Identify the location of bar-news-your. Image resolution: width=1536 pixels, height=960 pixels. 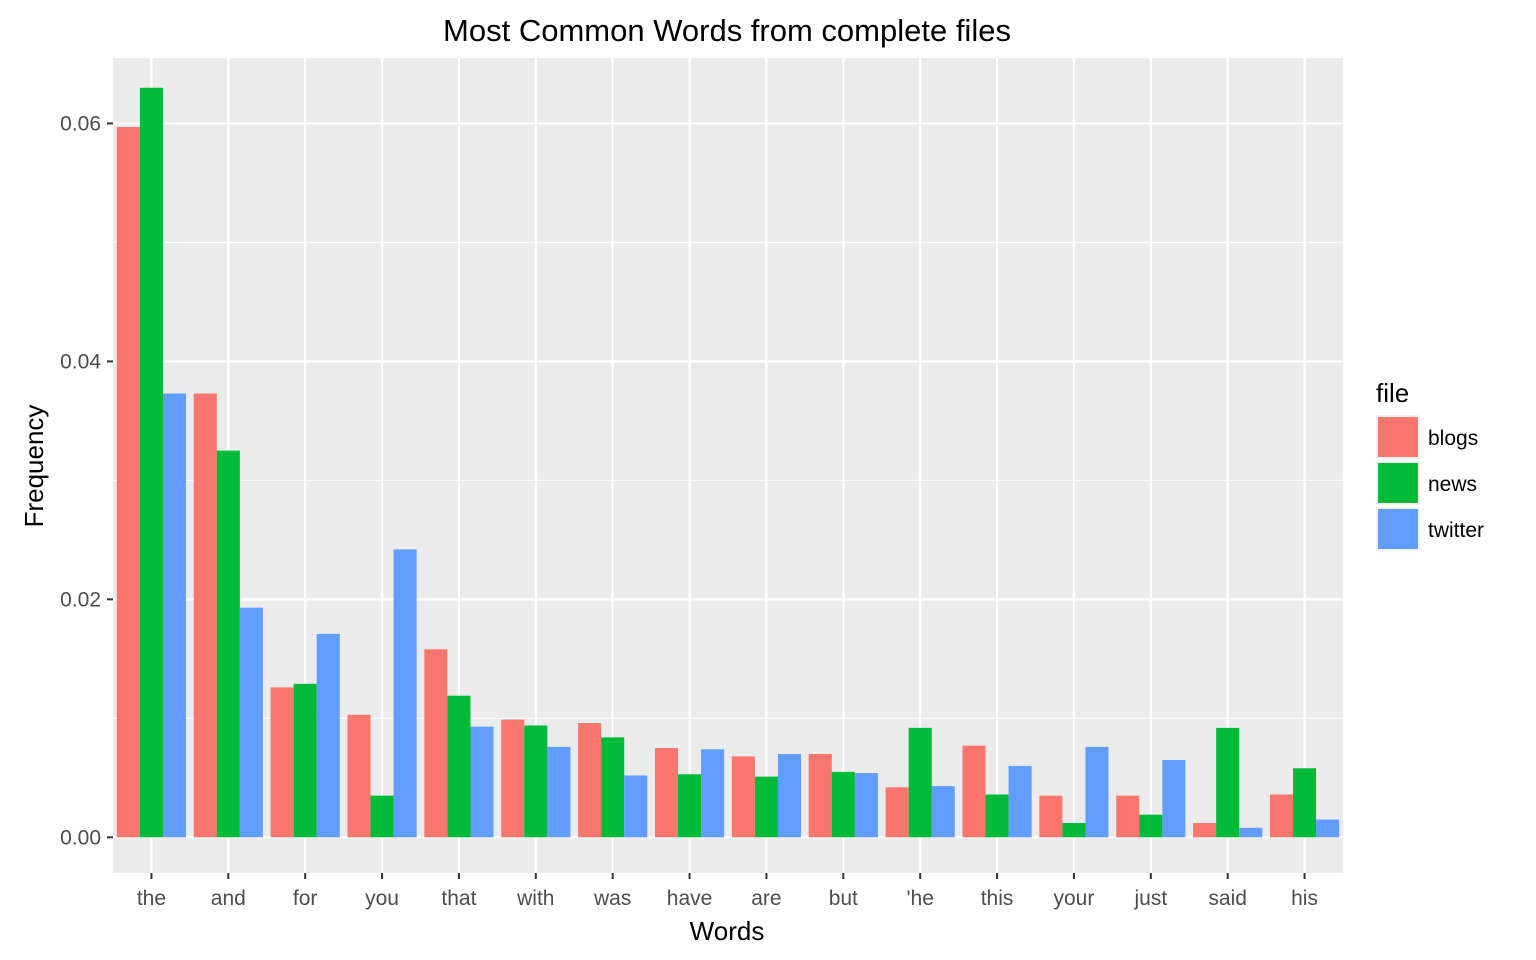
(1074, 830).